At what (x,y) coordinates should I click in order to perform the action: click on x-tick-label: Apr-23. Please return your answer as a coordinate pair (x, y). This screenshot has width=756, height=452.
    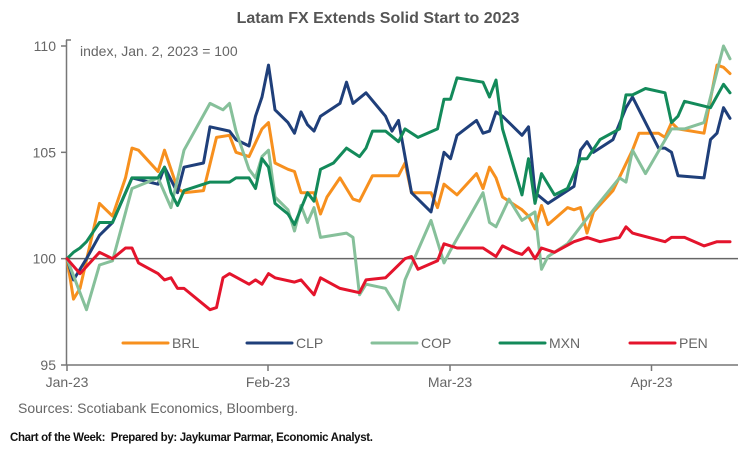
    Looking at the image, I should click on (651, 382).